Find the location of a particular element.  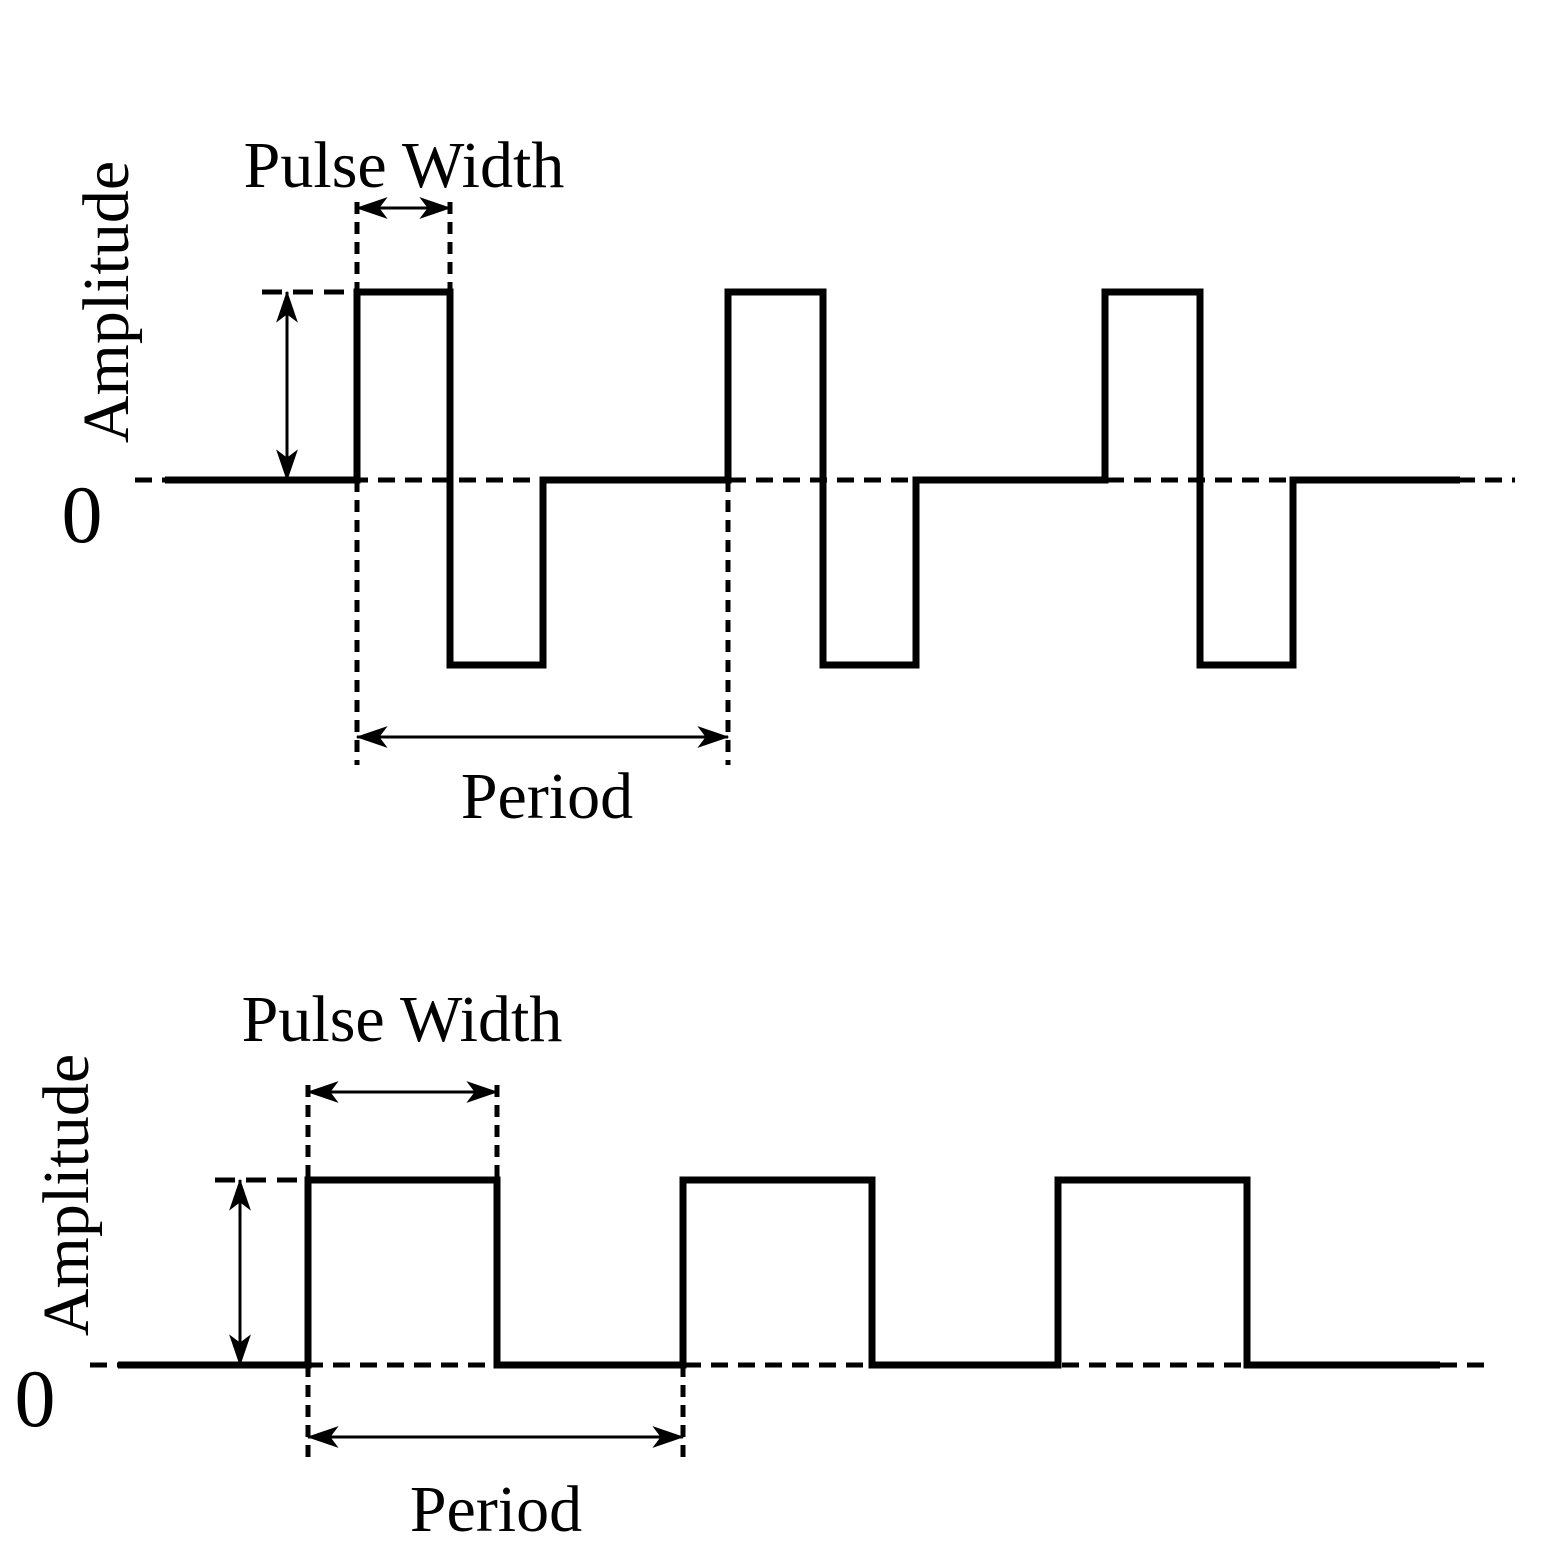

top-pulse-width-label: Pulse Width is located at coordinates (404, 165).